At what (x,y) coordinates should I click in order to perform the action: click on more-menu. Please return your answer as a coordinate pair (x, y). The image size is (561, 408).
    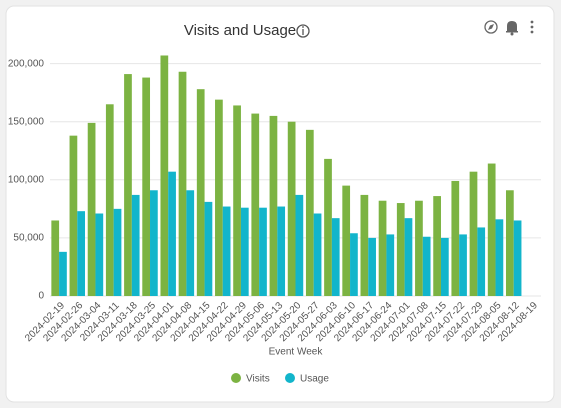
    Looking at the image, I should click on (532, 27).